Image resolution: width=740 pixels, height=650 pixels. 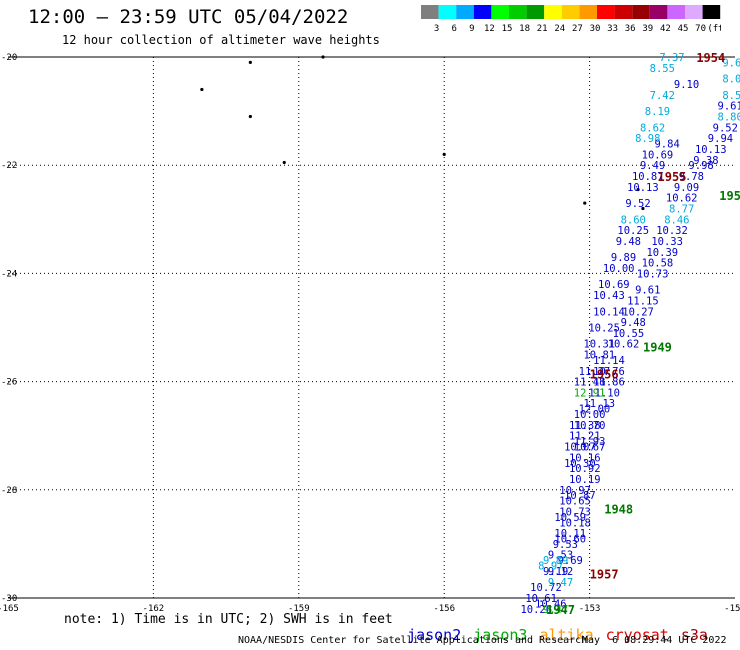 What do you see at coordinates (590, 426) in the screenshot?
I see `wave-height-label: 10.70` at bounding box center [590, 426].